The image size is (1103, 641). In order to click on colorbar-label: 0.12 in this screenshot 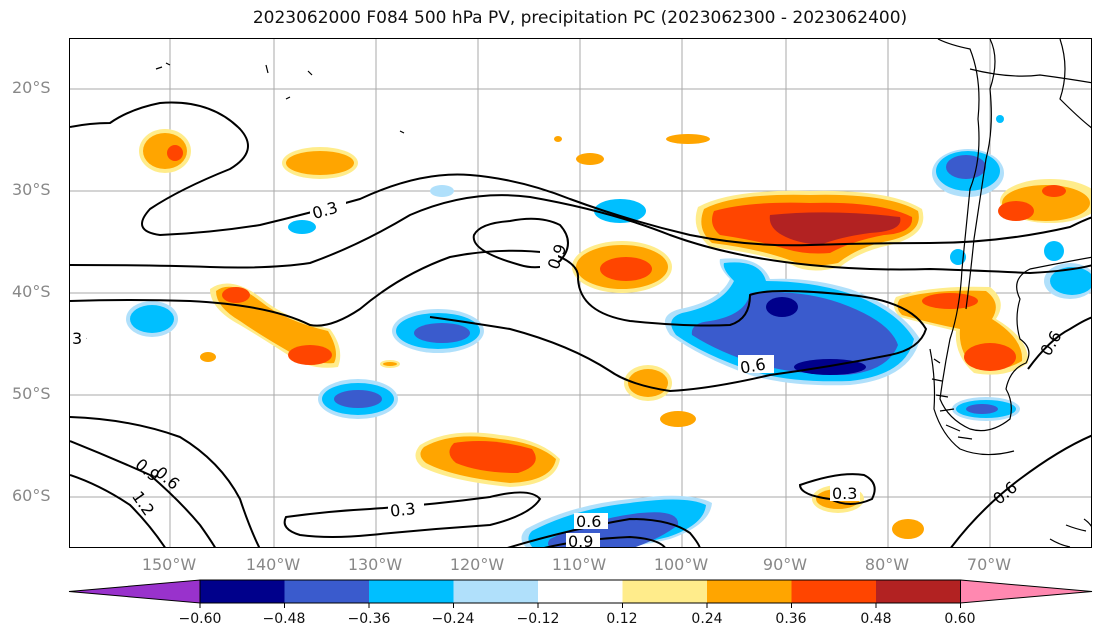, I will do `click(622, 619)`.